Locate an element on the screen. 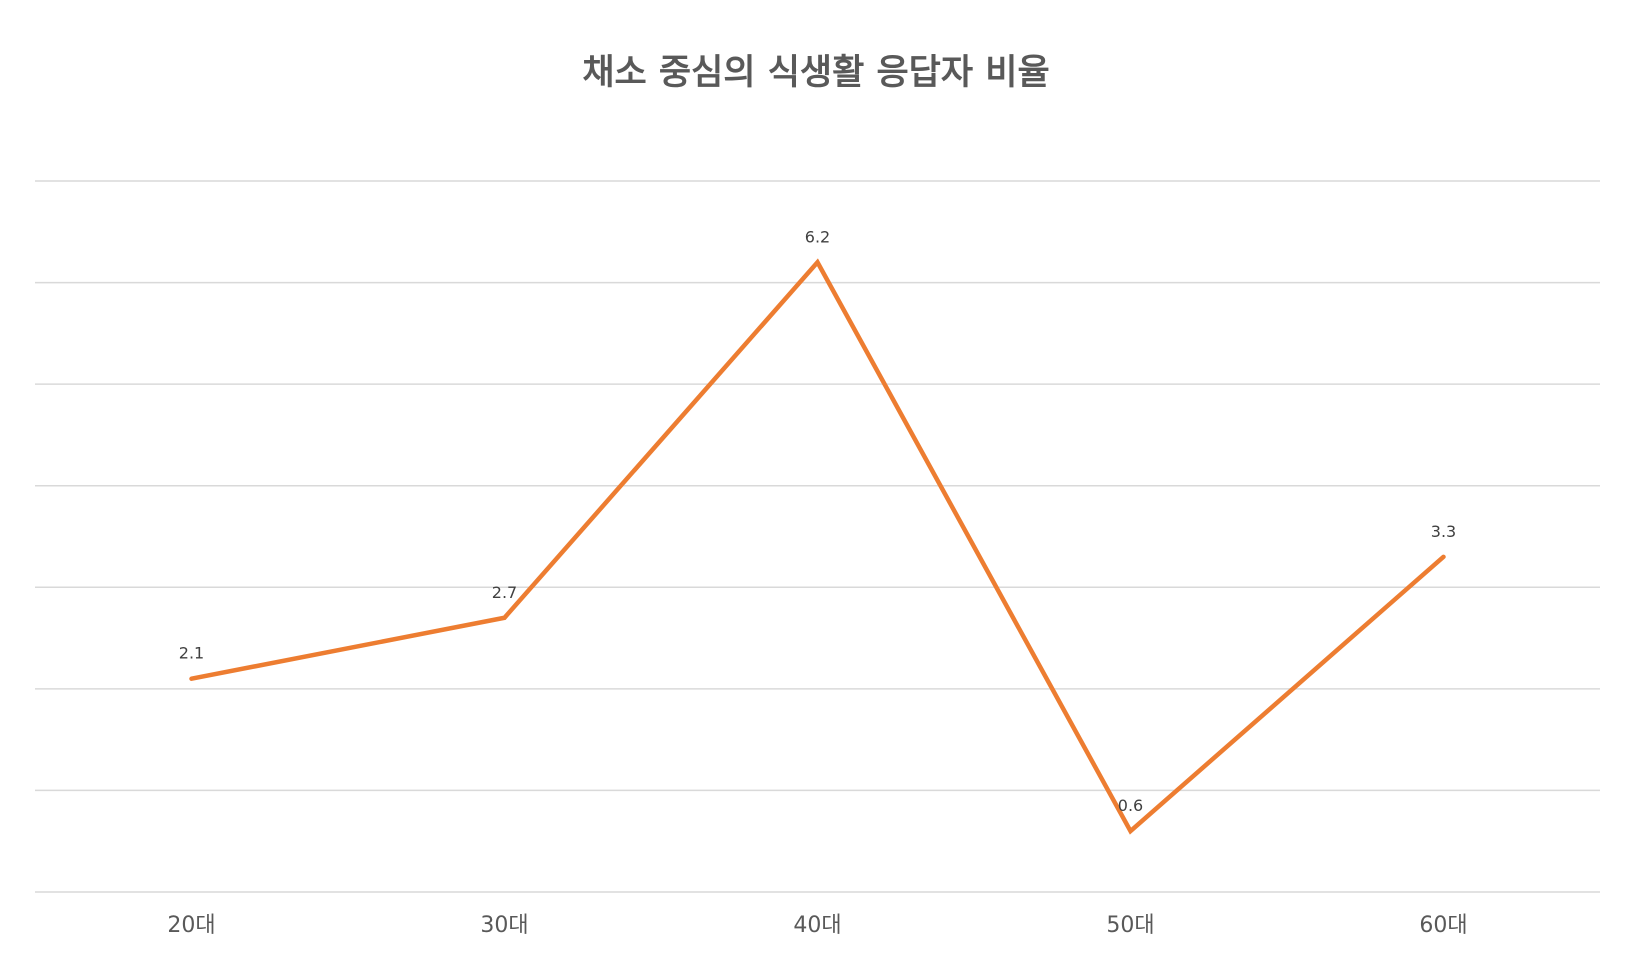  data-label: 0.6 is located at coordinates (1130, 805).